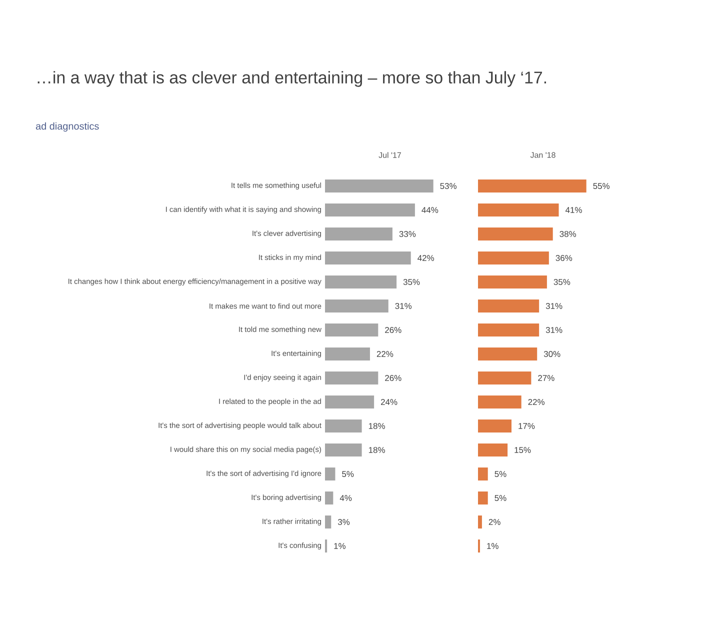 The height and width of the screenshot is (619, 720). I want to click on data-label: 27%, so click(546, 378).